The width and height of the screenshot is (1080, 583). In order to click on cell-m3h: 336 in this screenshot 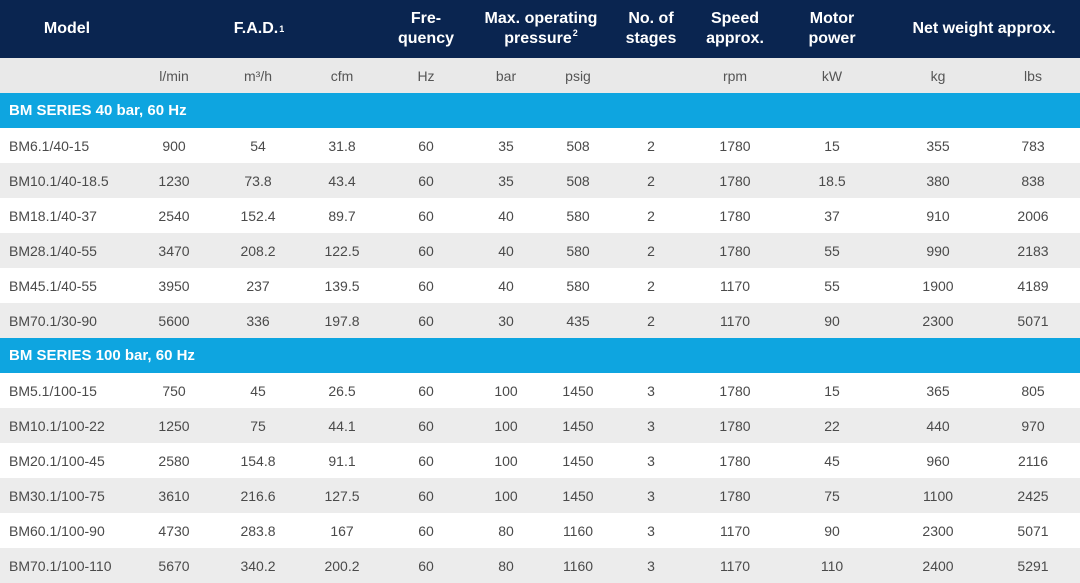, I will do `click(258, 320)`.